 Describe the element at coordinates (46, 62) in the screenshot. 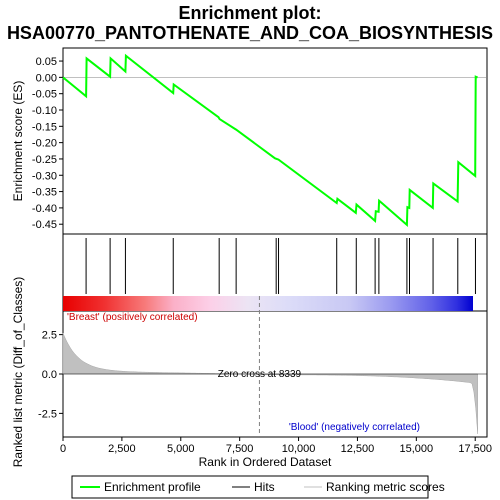

I see `es-tick-label: 0.05` at that location.